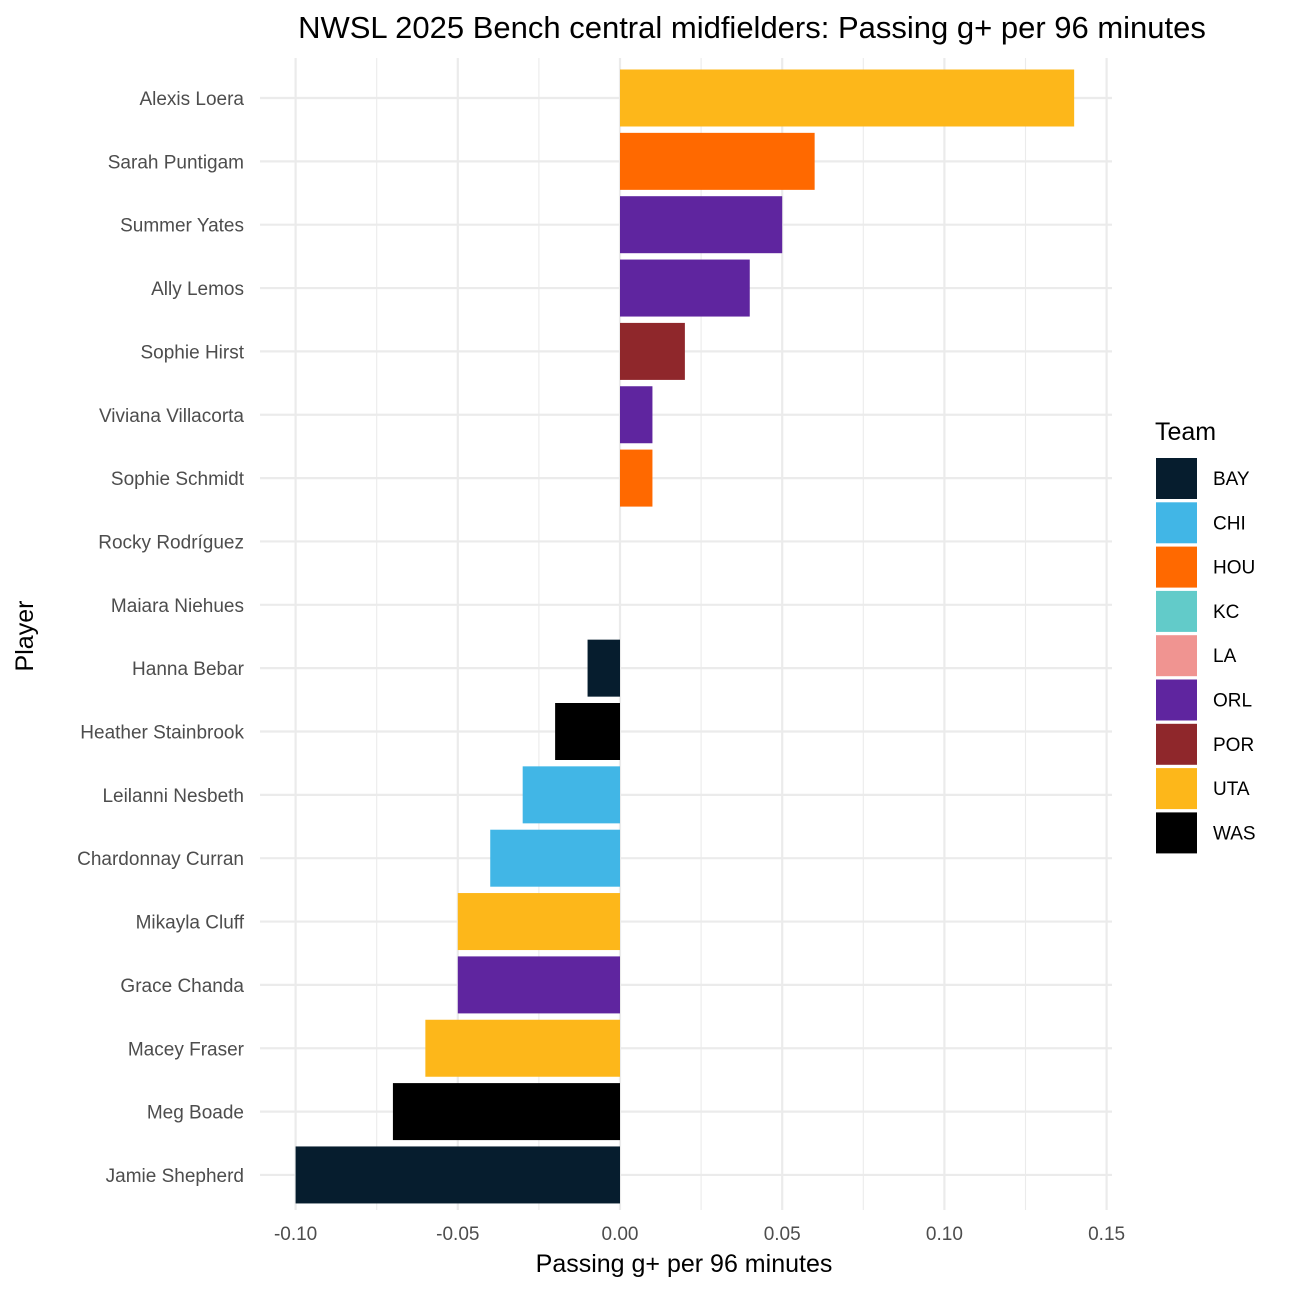 This screenshot has width=1292, height=1292. Describe the element at coordinates (1176, 478) in the screenshot. I see `legend-swatch-bay` at that location.